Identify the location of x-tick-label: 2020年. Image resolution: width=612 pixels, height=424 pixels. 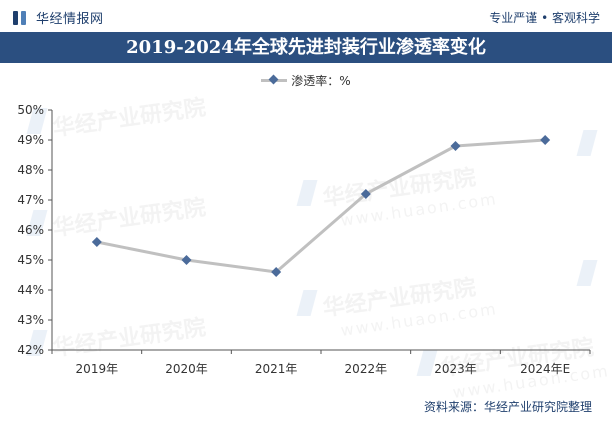
(186, 369).